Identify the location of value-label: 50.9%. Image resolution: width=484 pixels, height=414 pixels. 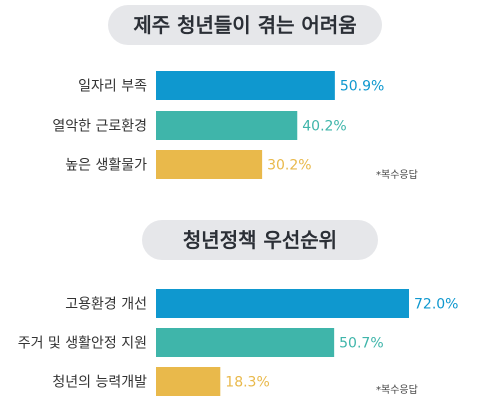
(362, 87).